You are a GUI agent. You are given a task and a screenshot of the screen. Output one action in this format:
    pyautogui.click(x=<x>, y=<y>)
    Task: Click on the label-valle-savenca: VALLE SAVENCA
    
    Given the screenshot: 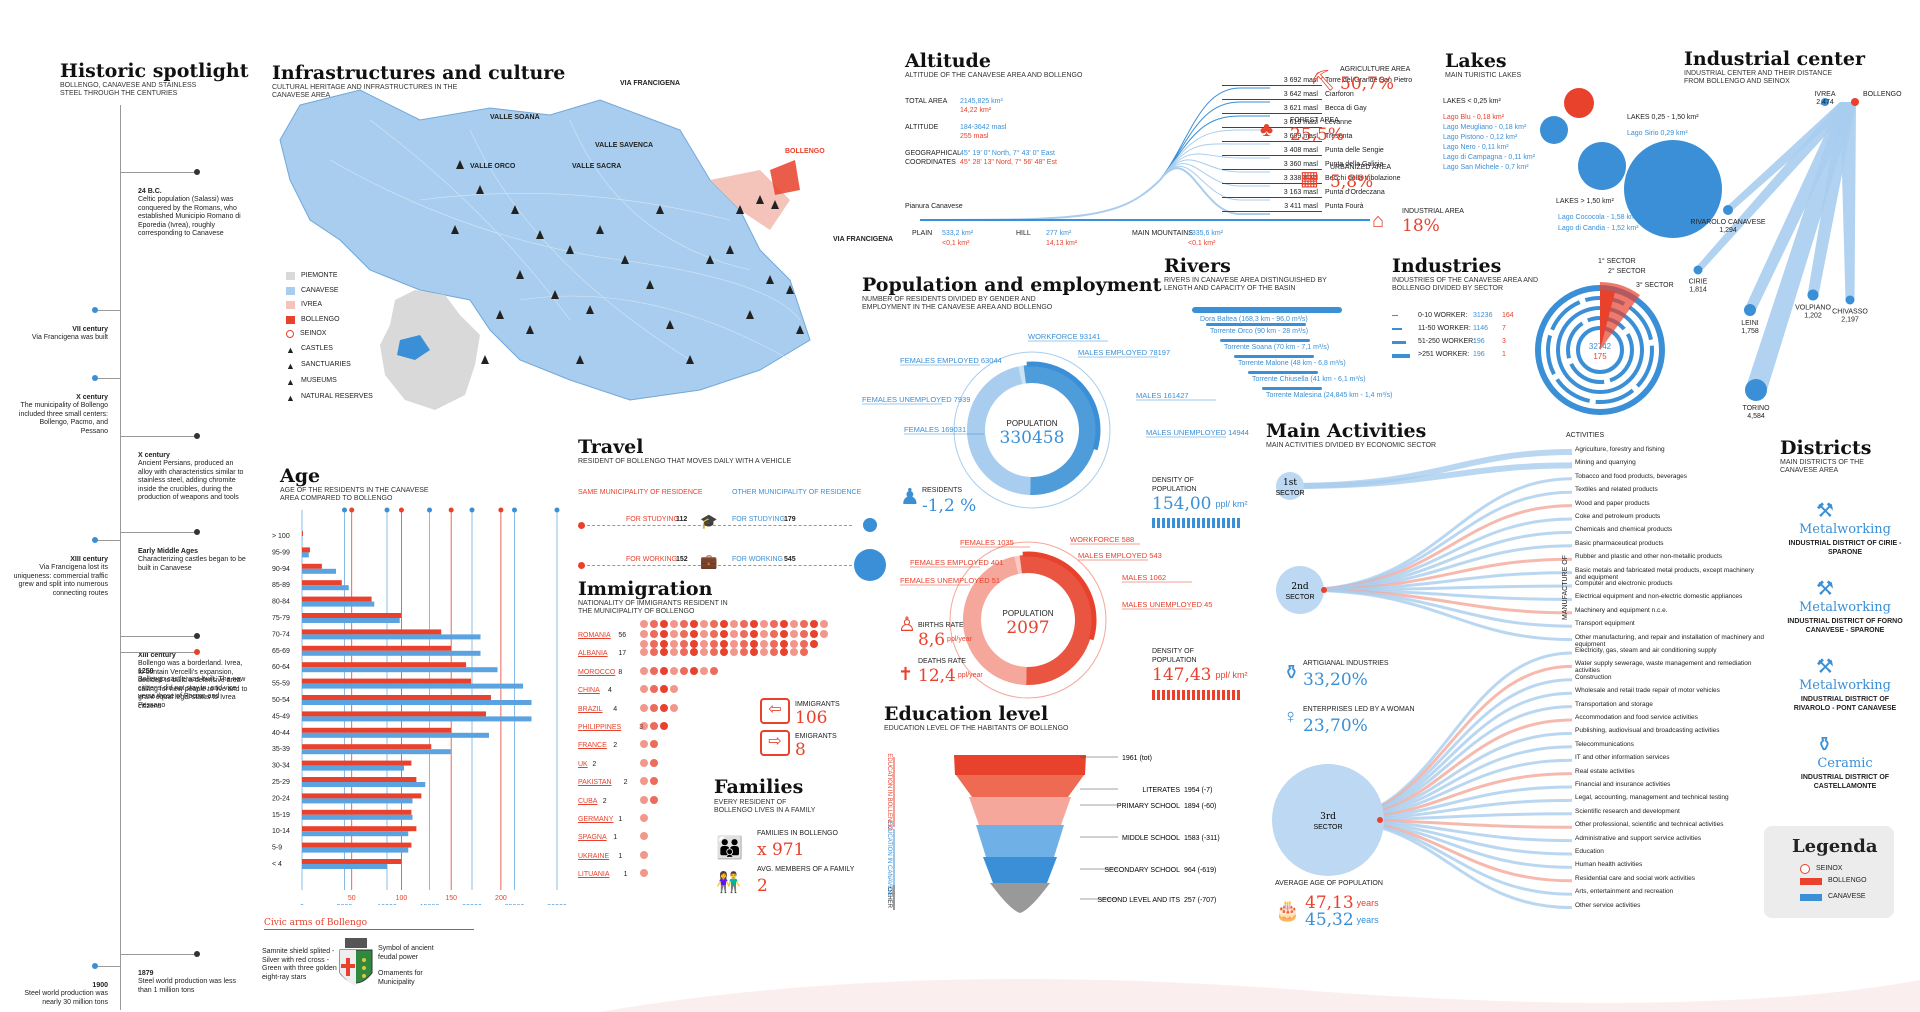 What is the action you would take?
    pyautogui.click(x=624, y=145)
    